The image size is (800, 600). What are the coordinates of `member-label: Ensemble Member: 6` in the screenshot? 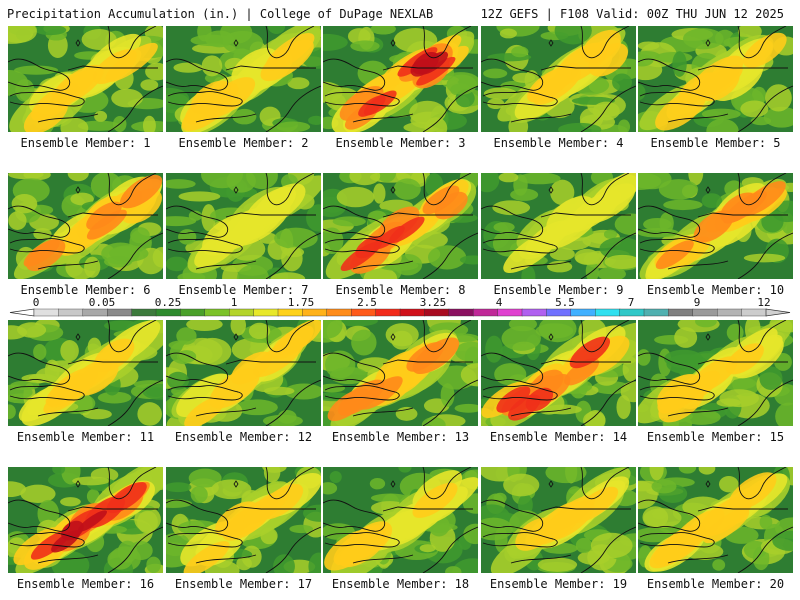 It's located at (85, 290).